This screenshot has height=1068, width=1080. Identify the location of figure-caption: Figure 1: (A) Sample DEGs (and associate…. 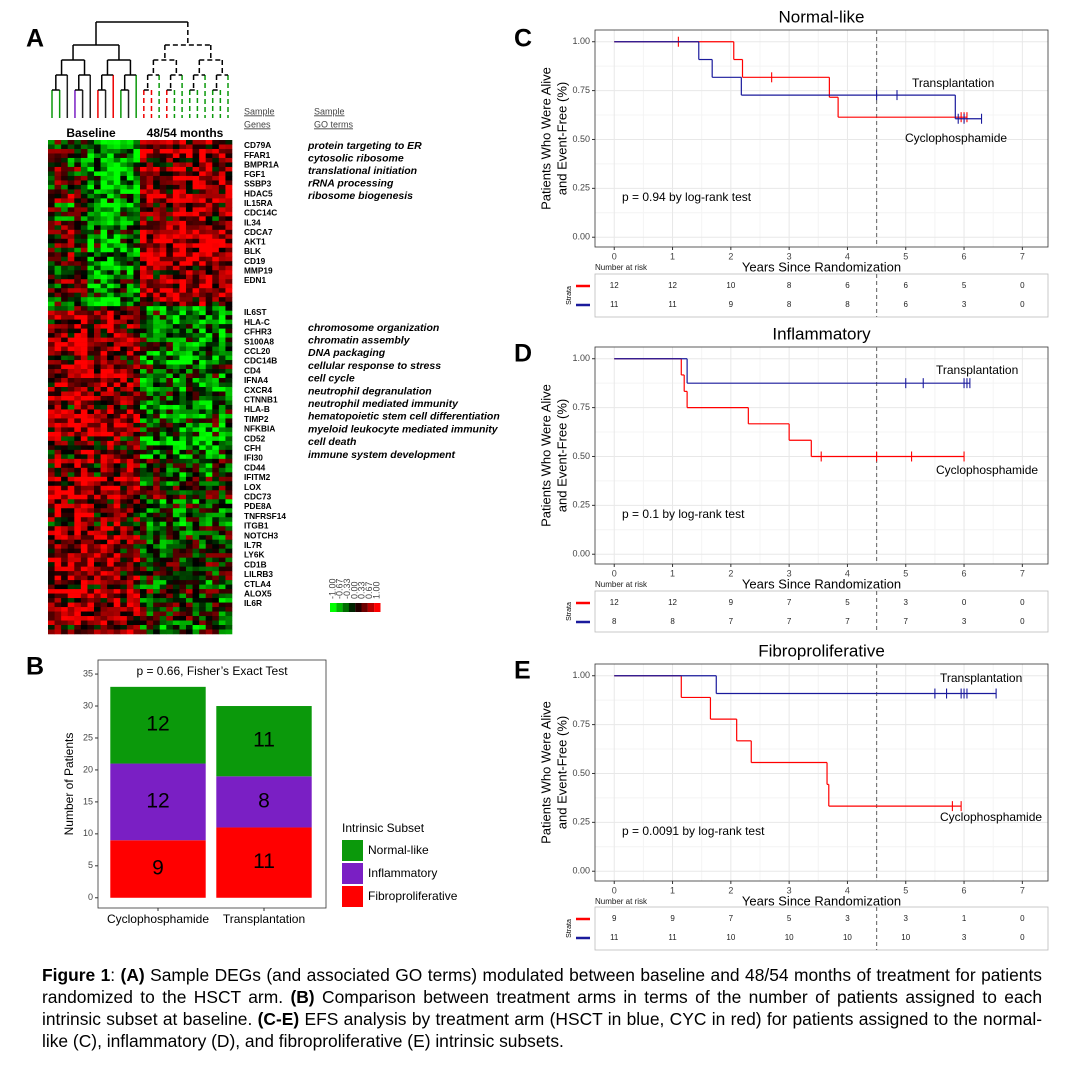
(542, 1008).